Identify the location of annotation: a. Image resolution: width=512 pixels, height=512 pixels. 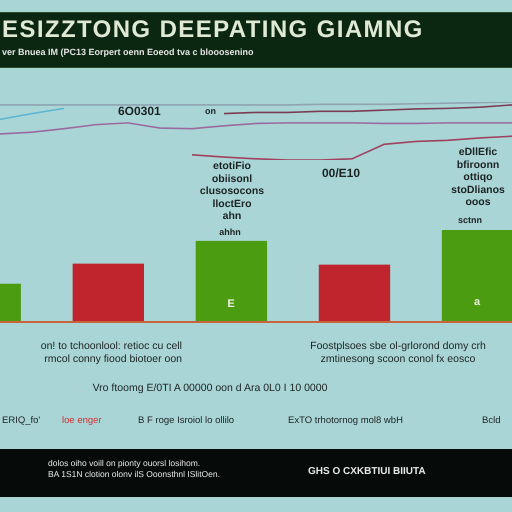
(477, 302).